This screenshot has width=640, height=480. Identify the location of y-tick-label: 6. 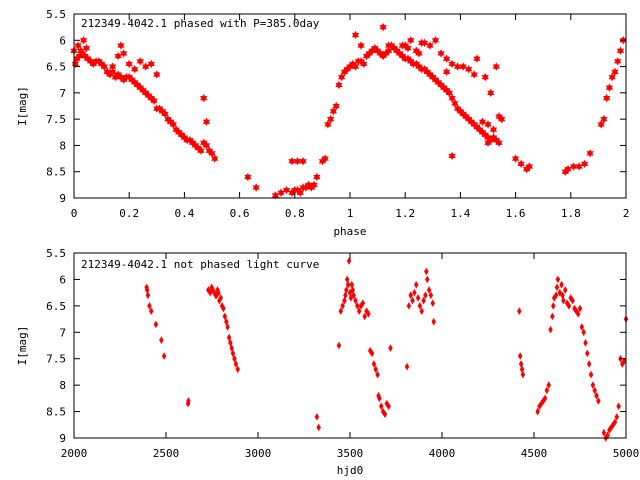
(62, 279).